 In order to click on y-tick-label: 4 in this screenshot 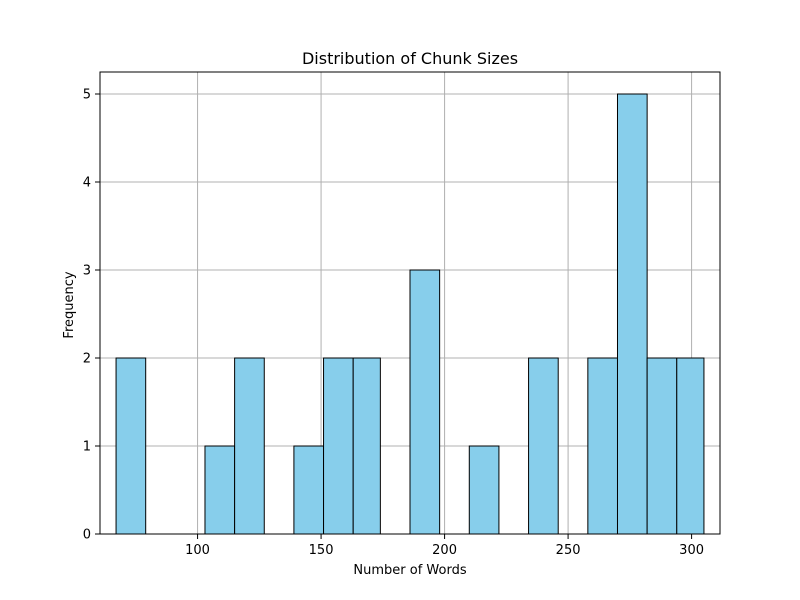, I will do `click(87, 183)`.